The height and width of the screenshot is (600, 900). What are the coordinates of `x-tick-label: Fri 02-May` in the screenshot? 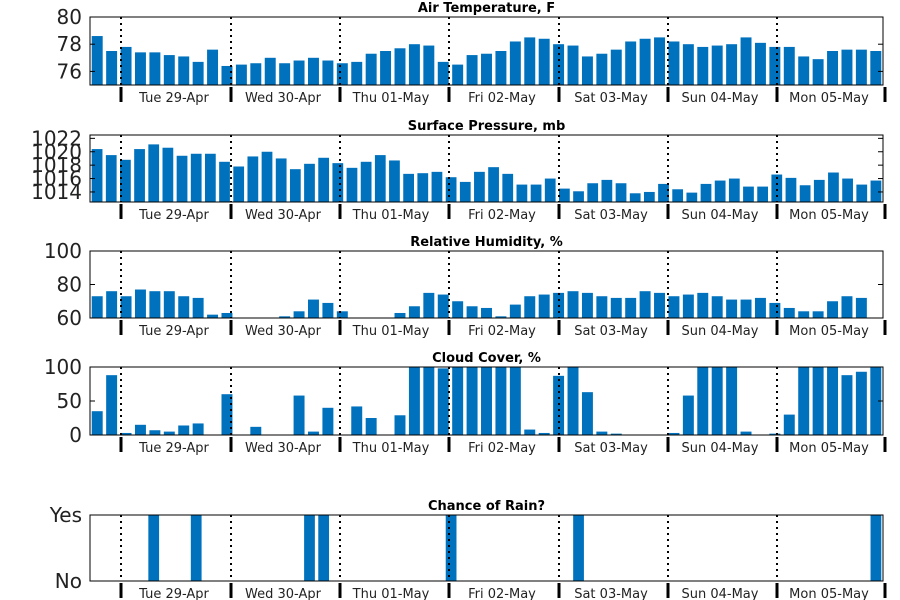 It's located at (502, 98).